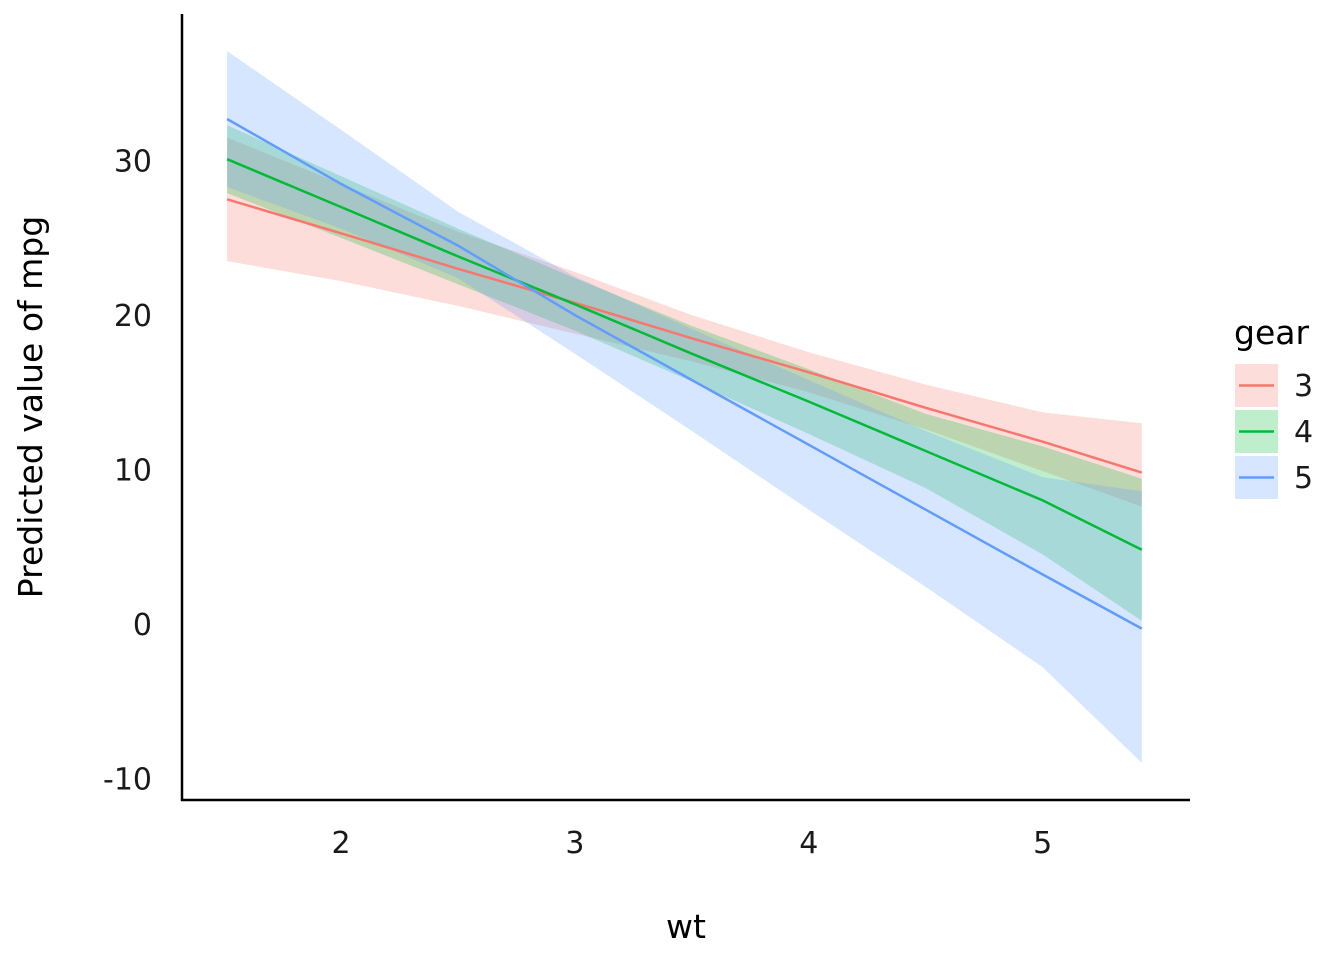 This screenshot has height=960, width=1344. What do you see at coordinates (1273, 406) in the screenshot?
I see `legend: gear 3 4 5` at bounding box center [1273, 406].